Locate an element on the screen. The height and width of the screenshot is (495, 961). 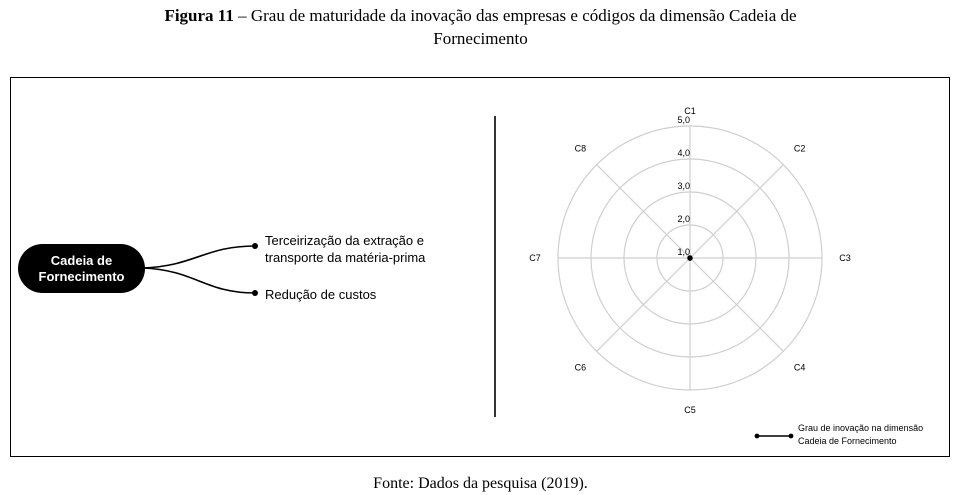
axis-label-C3: C3 is located at coordinates (845, 258).